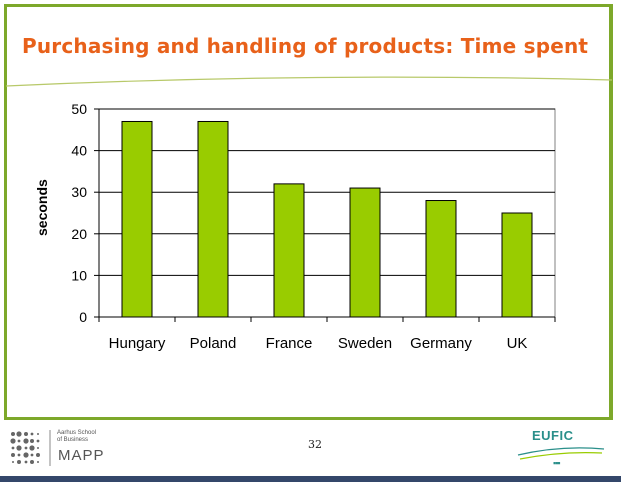  I want to click on school-name: Aarhus School of Business, so click(77, 436).